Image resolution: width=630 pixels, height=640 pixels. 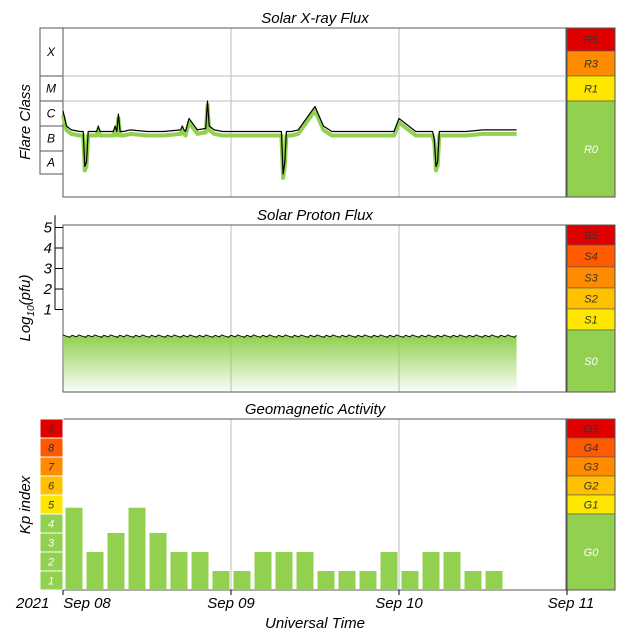 I want to click on proton-y-tick: 1, so click(x=48, y=310).